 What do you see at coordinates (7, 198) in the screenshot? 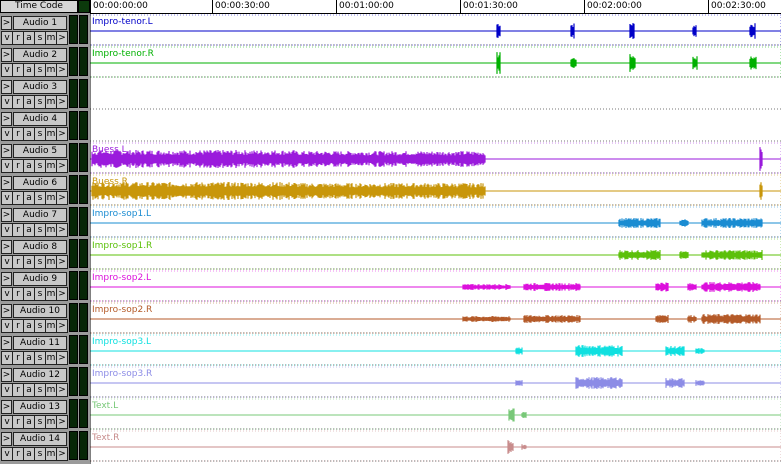
I see `voice-selector-button: v` at bounding box center [7, 198].